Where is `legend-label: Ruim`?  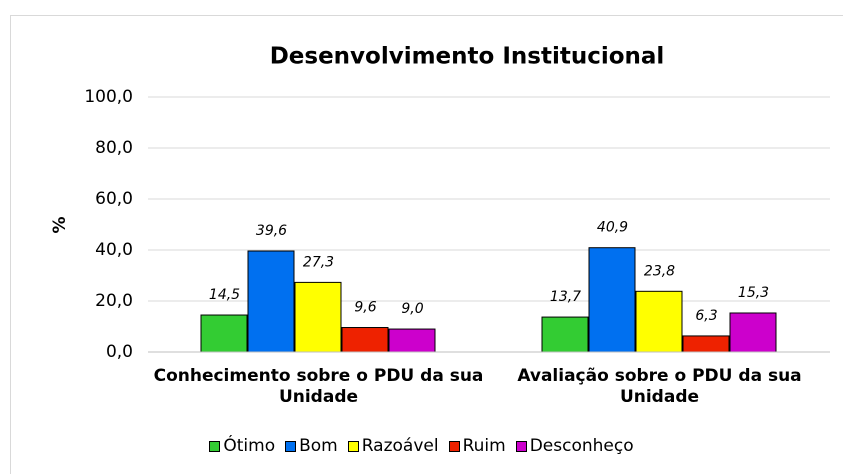
legend-label: Ruim is located at coordinates (484, 446).